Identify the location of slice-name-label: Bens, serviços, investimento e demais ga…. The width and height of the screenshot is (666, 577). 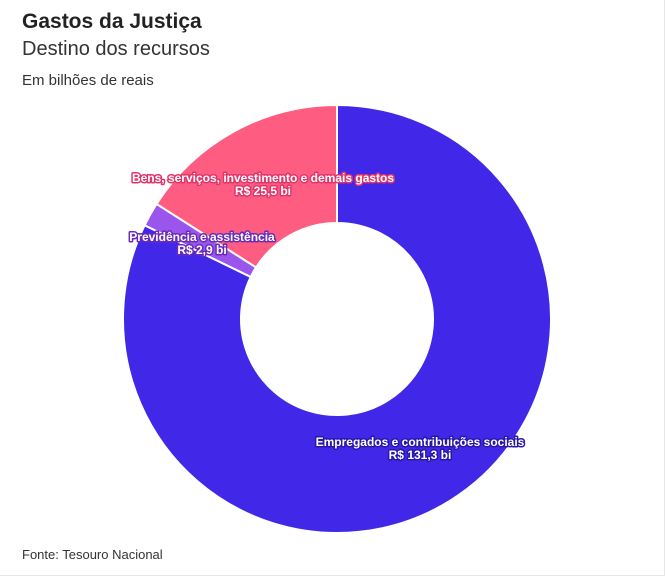
(263, 178).